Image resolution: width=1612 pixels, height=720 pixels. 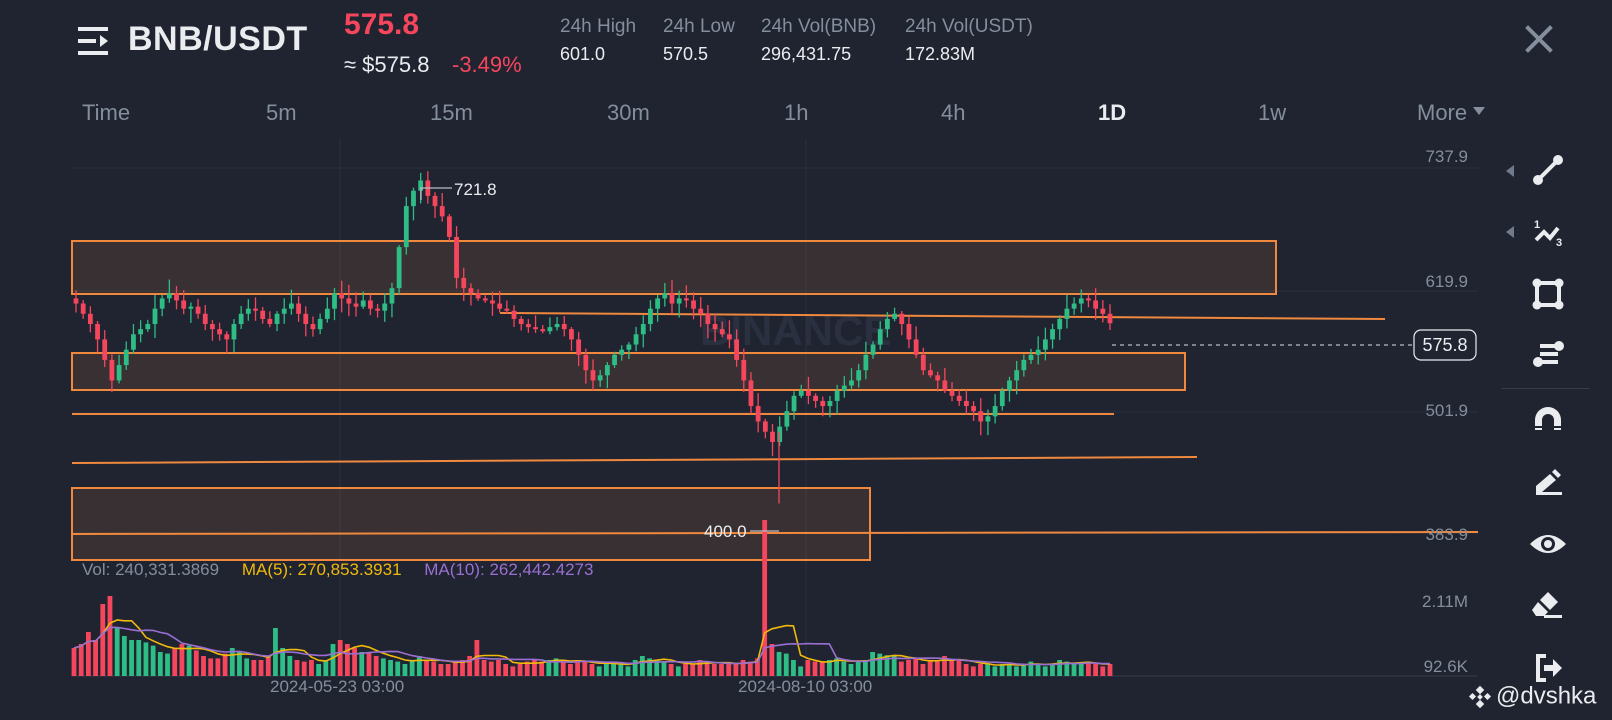 What do you see at coordinates (969, 40) in the screenshot?
I see `stat-24h-vol-usdt: 24h Vol(USDT) 172.83M` at bounding box center [969, 40].